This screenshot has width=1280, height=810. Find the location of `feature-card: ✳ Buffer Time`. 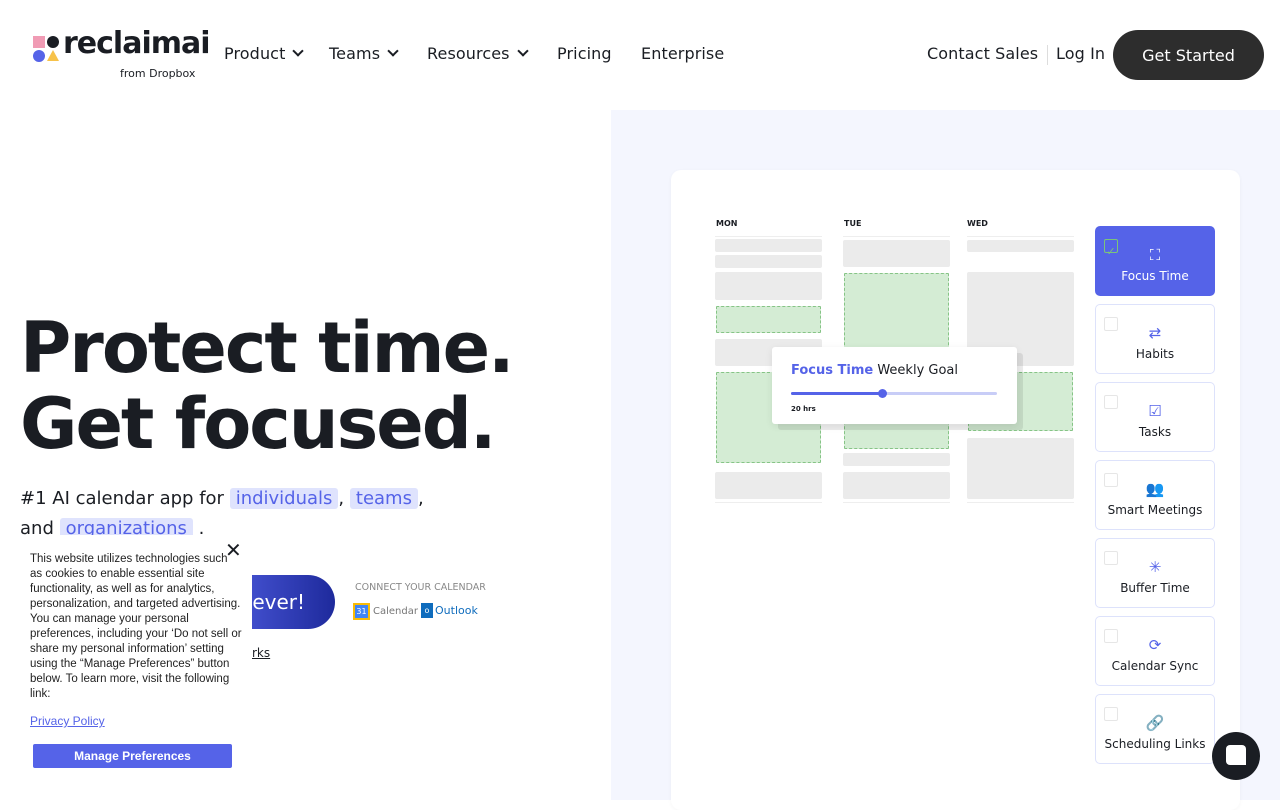

feature-card: ✳ Buffer Time is located at coordinates (1155, 573).